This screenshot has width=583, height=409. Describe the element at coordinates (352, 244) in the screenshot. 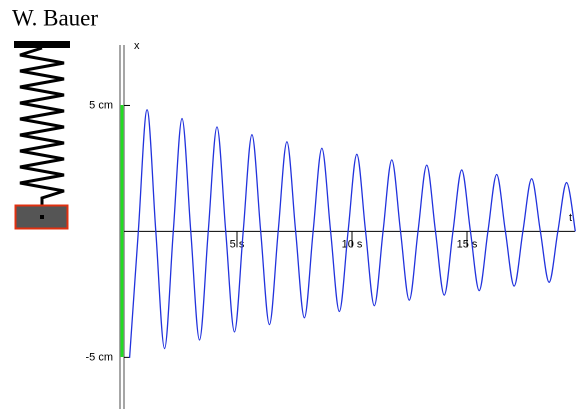

I see `x-tick-label: 10 s` at that location.